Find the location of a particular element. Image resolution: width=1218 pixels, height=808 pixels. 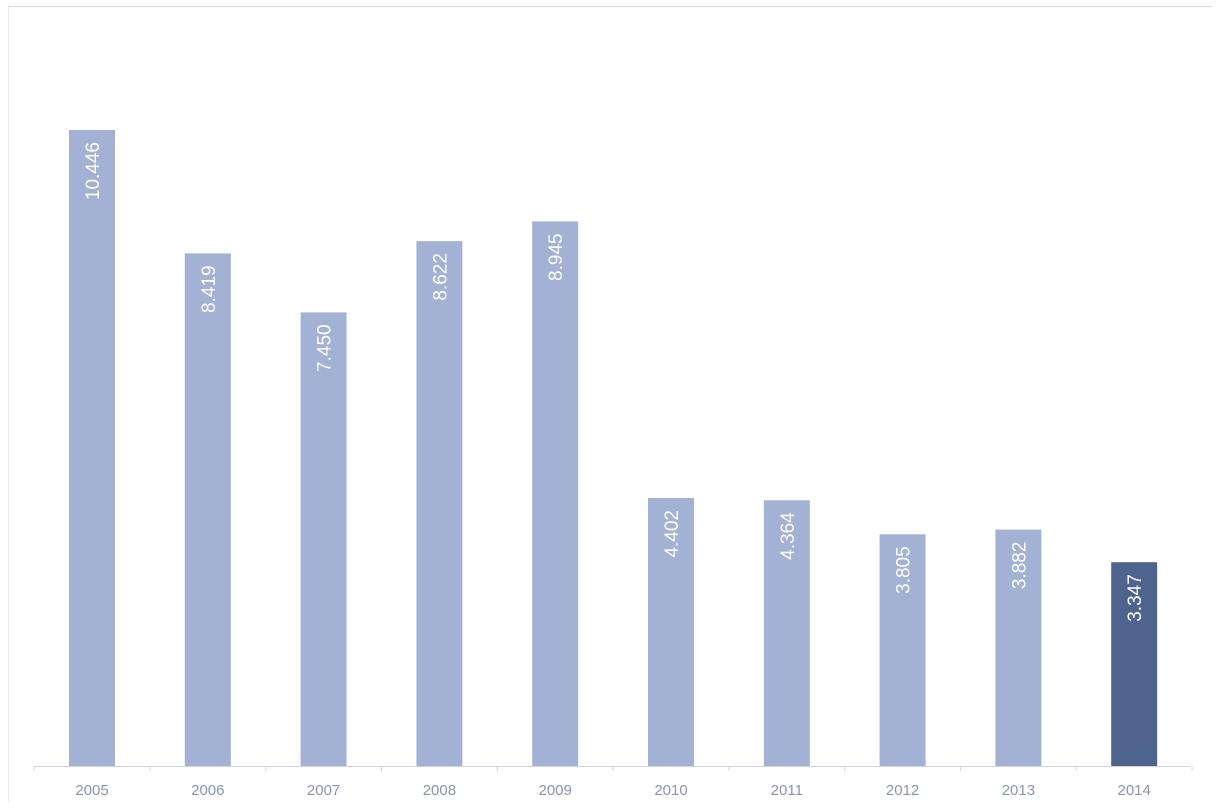

tick-label-2013: 2013 is located at coordinates (1018, 790).